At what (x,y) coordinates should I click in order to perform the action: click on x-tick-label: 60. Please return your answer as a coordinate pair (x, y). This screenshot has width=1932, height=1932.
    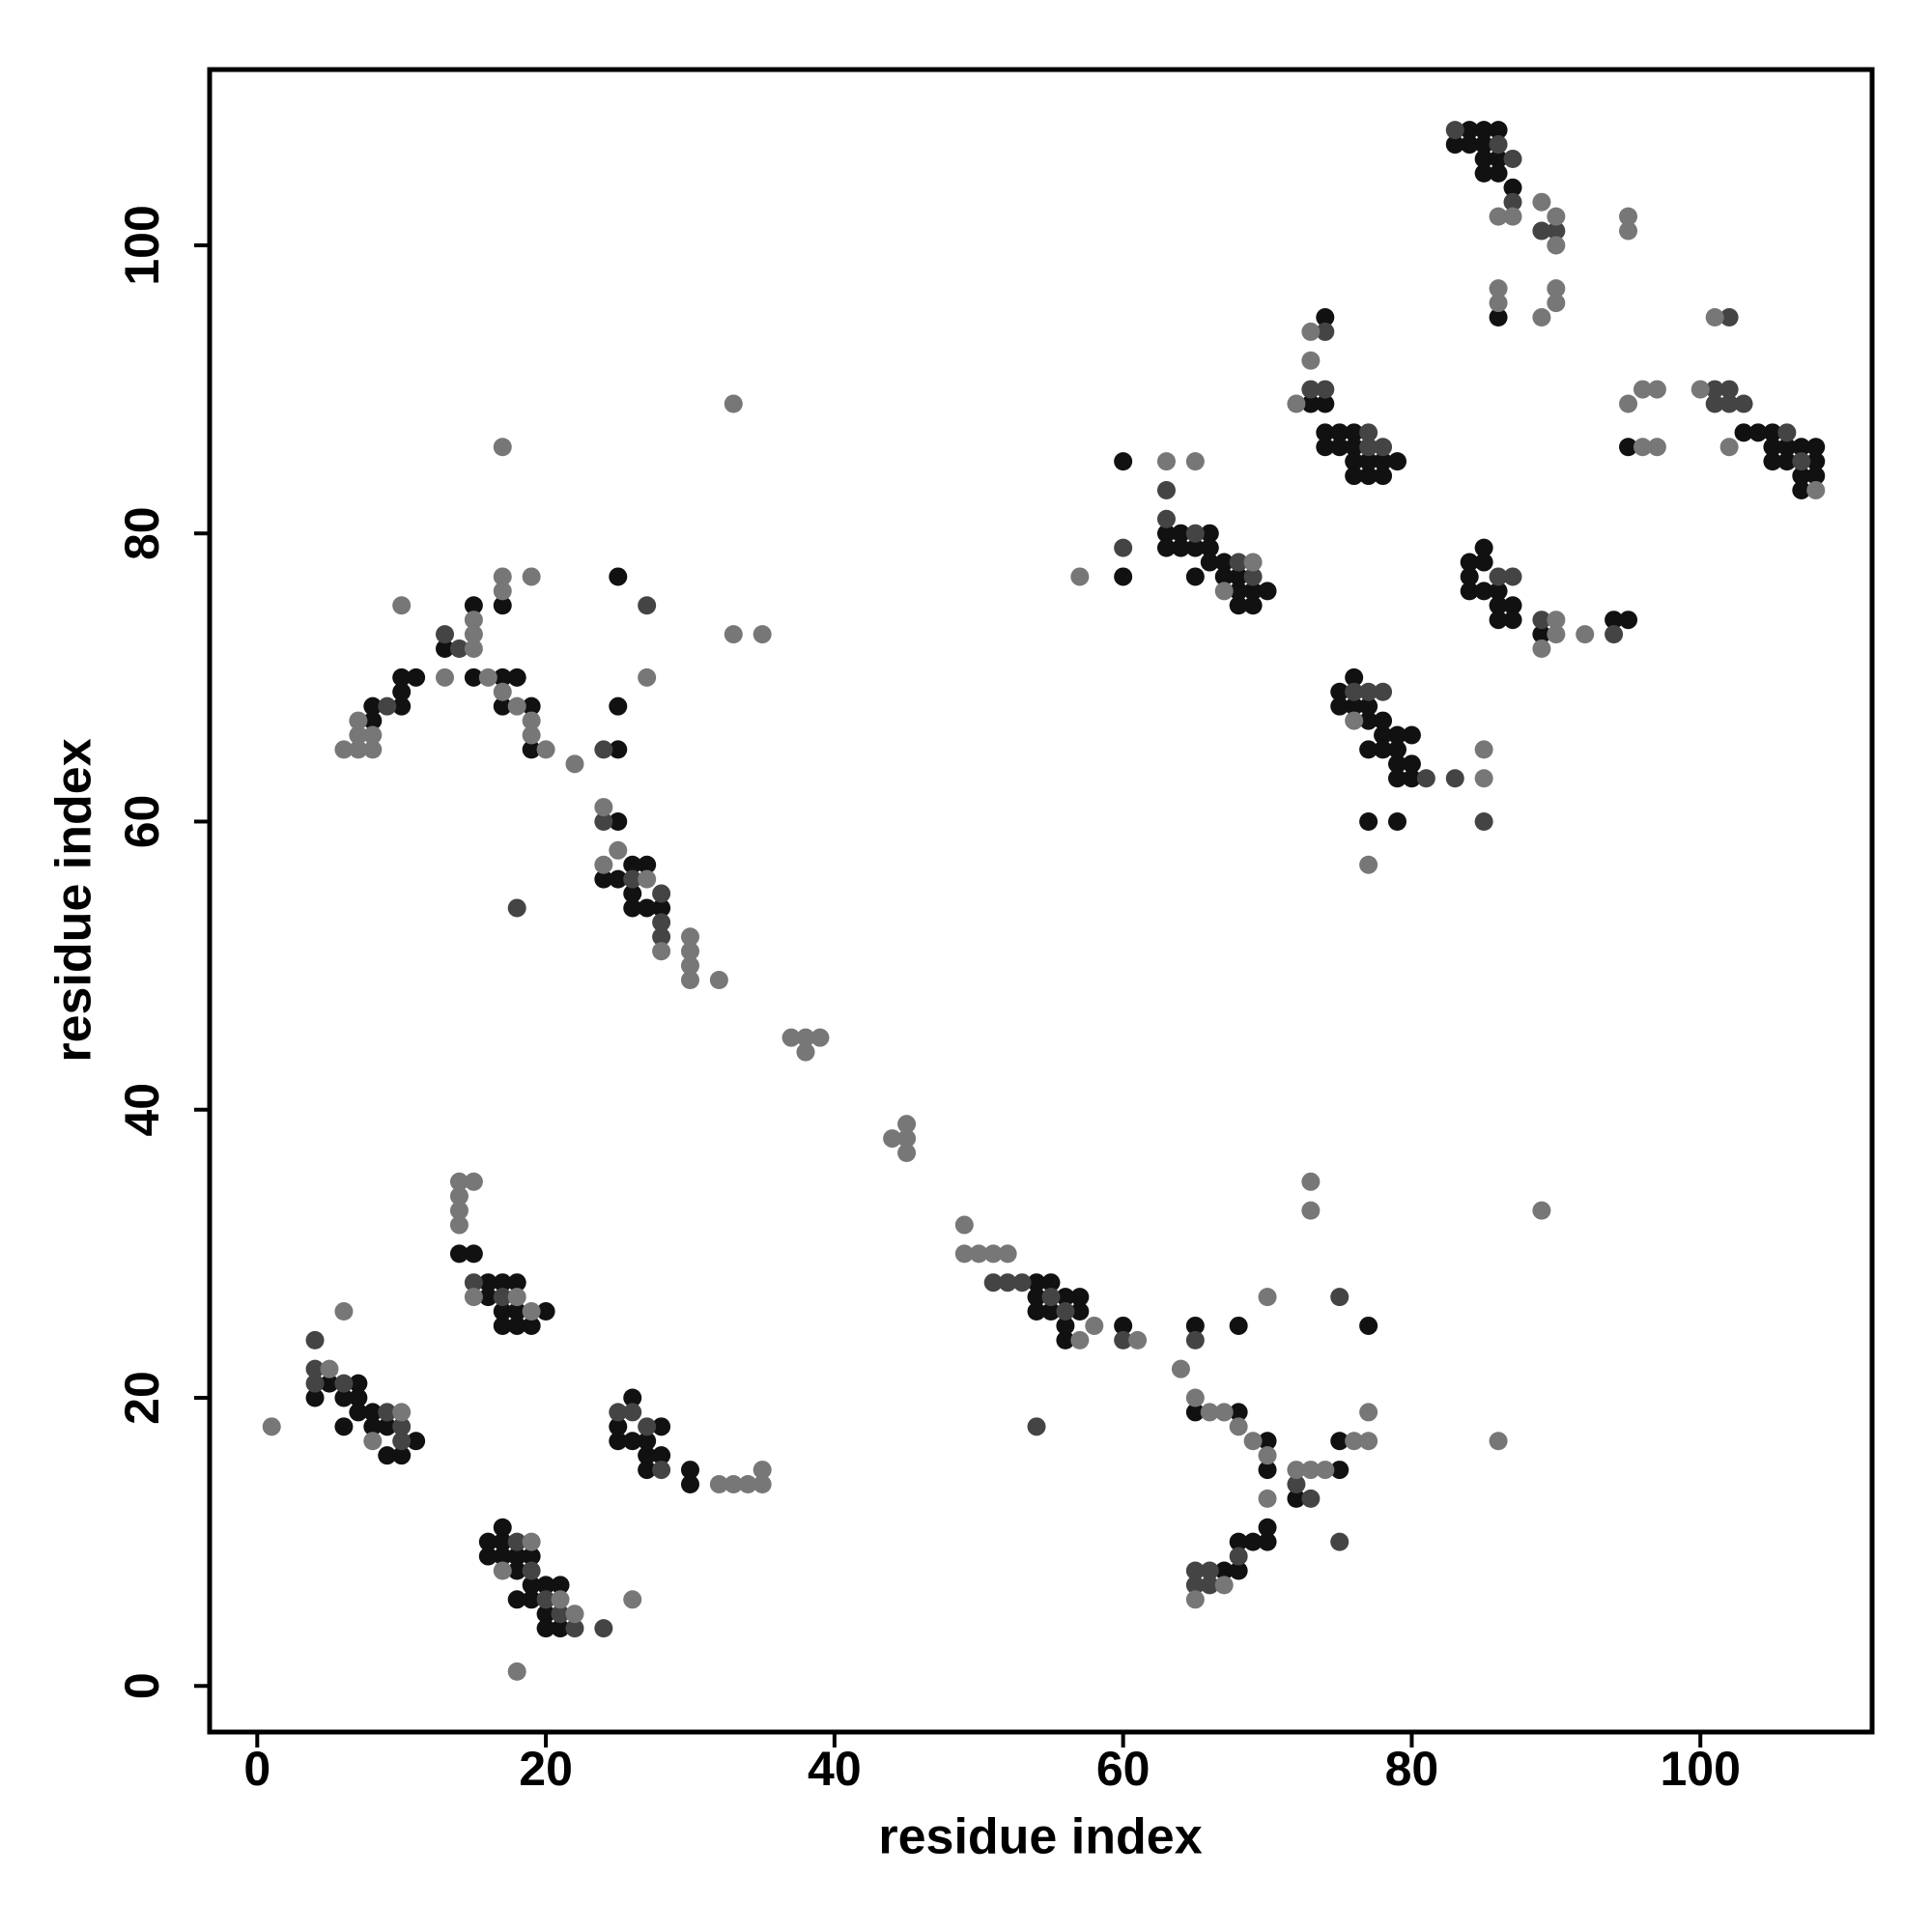
    Looking at the image, I should click on (1123, 1769).